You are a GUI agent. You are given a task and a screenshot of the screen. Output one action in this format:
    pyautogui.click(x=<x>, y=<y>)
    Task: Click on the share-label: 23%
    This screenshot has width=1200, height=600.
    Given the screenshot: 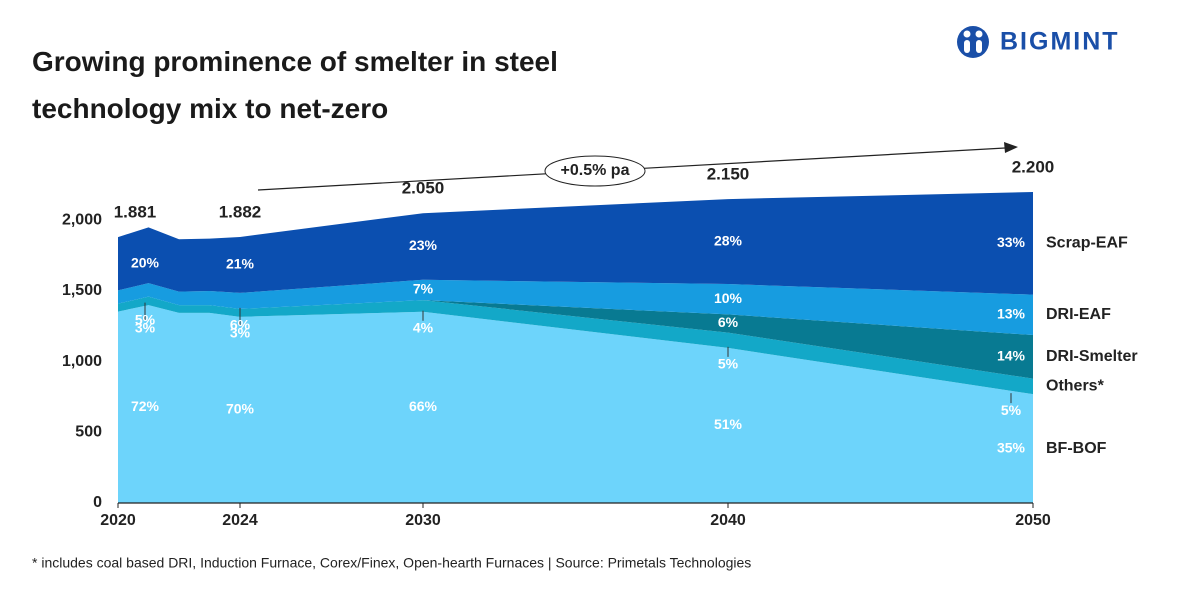 What is the action you would take?
    pyautogui.click(x=423, y=245)
    